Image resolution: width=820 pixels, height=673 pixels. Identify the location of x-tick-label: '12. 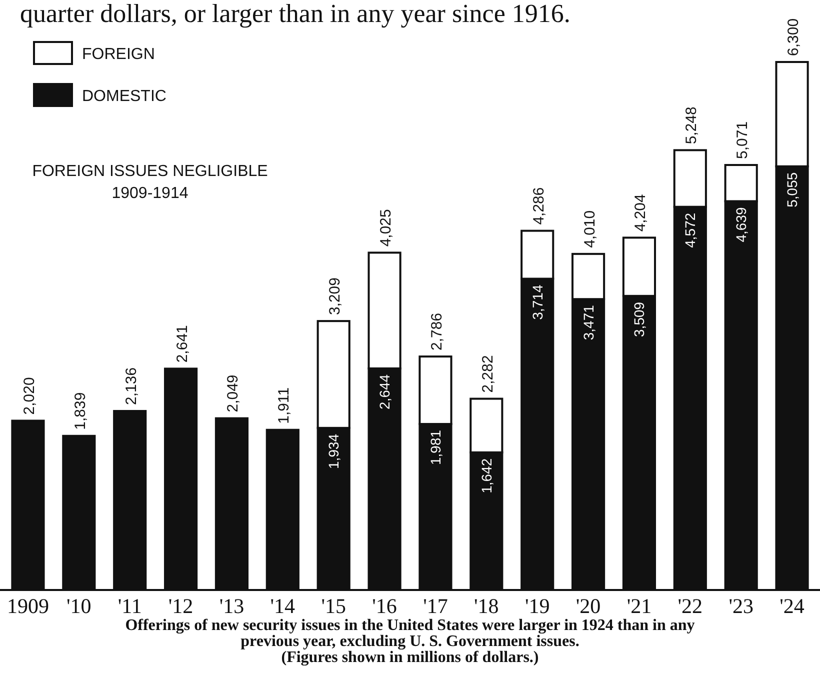
(181, 606).